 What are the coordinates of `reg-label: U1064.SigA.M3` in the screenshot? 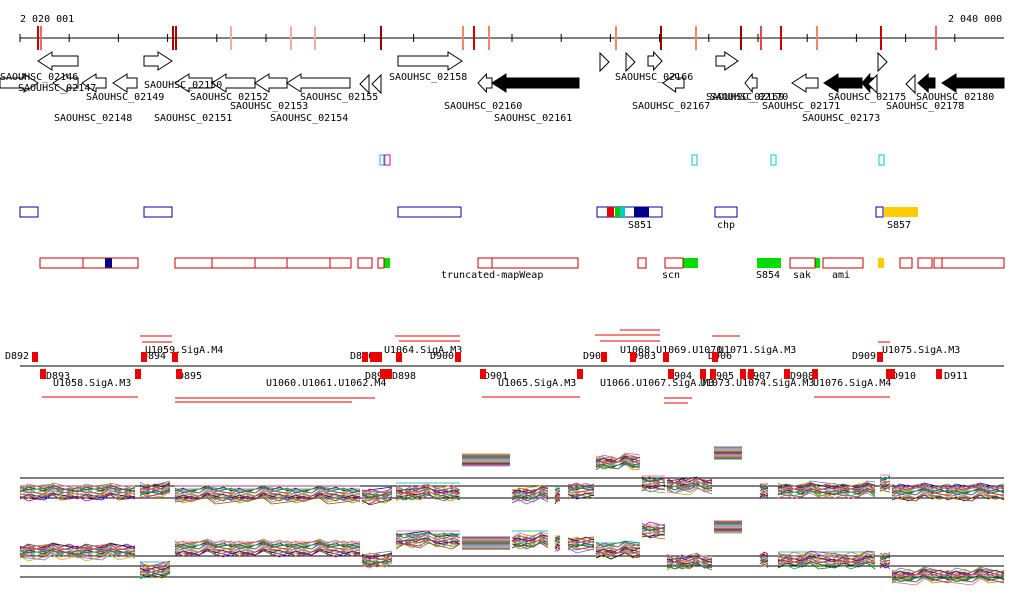 It's located at (423, 350).